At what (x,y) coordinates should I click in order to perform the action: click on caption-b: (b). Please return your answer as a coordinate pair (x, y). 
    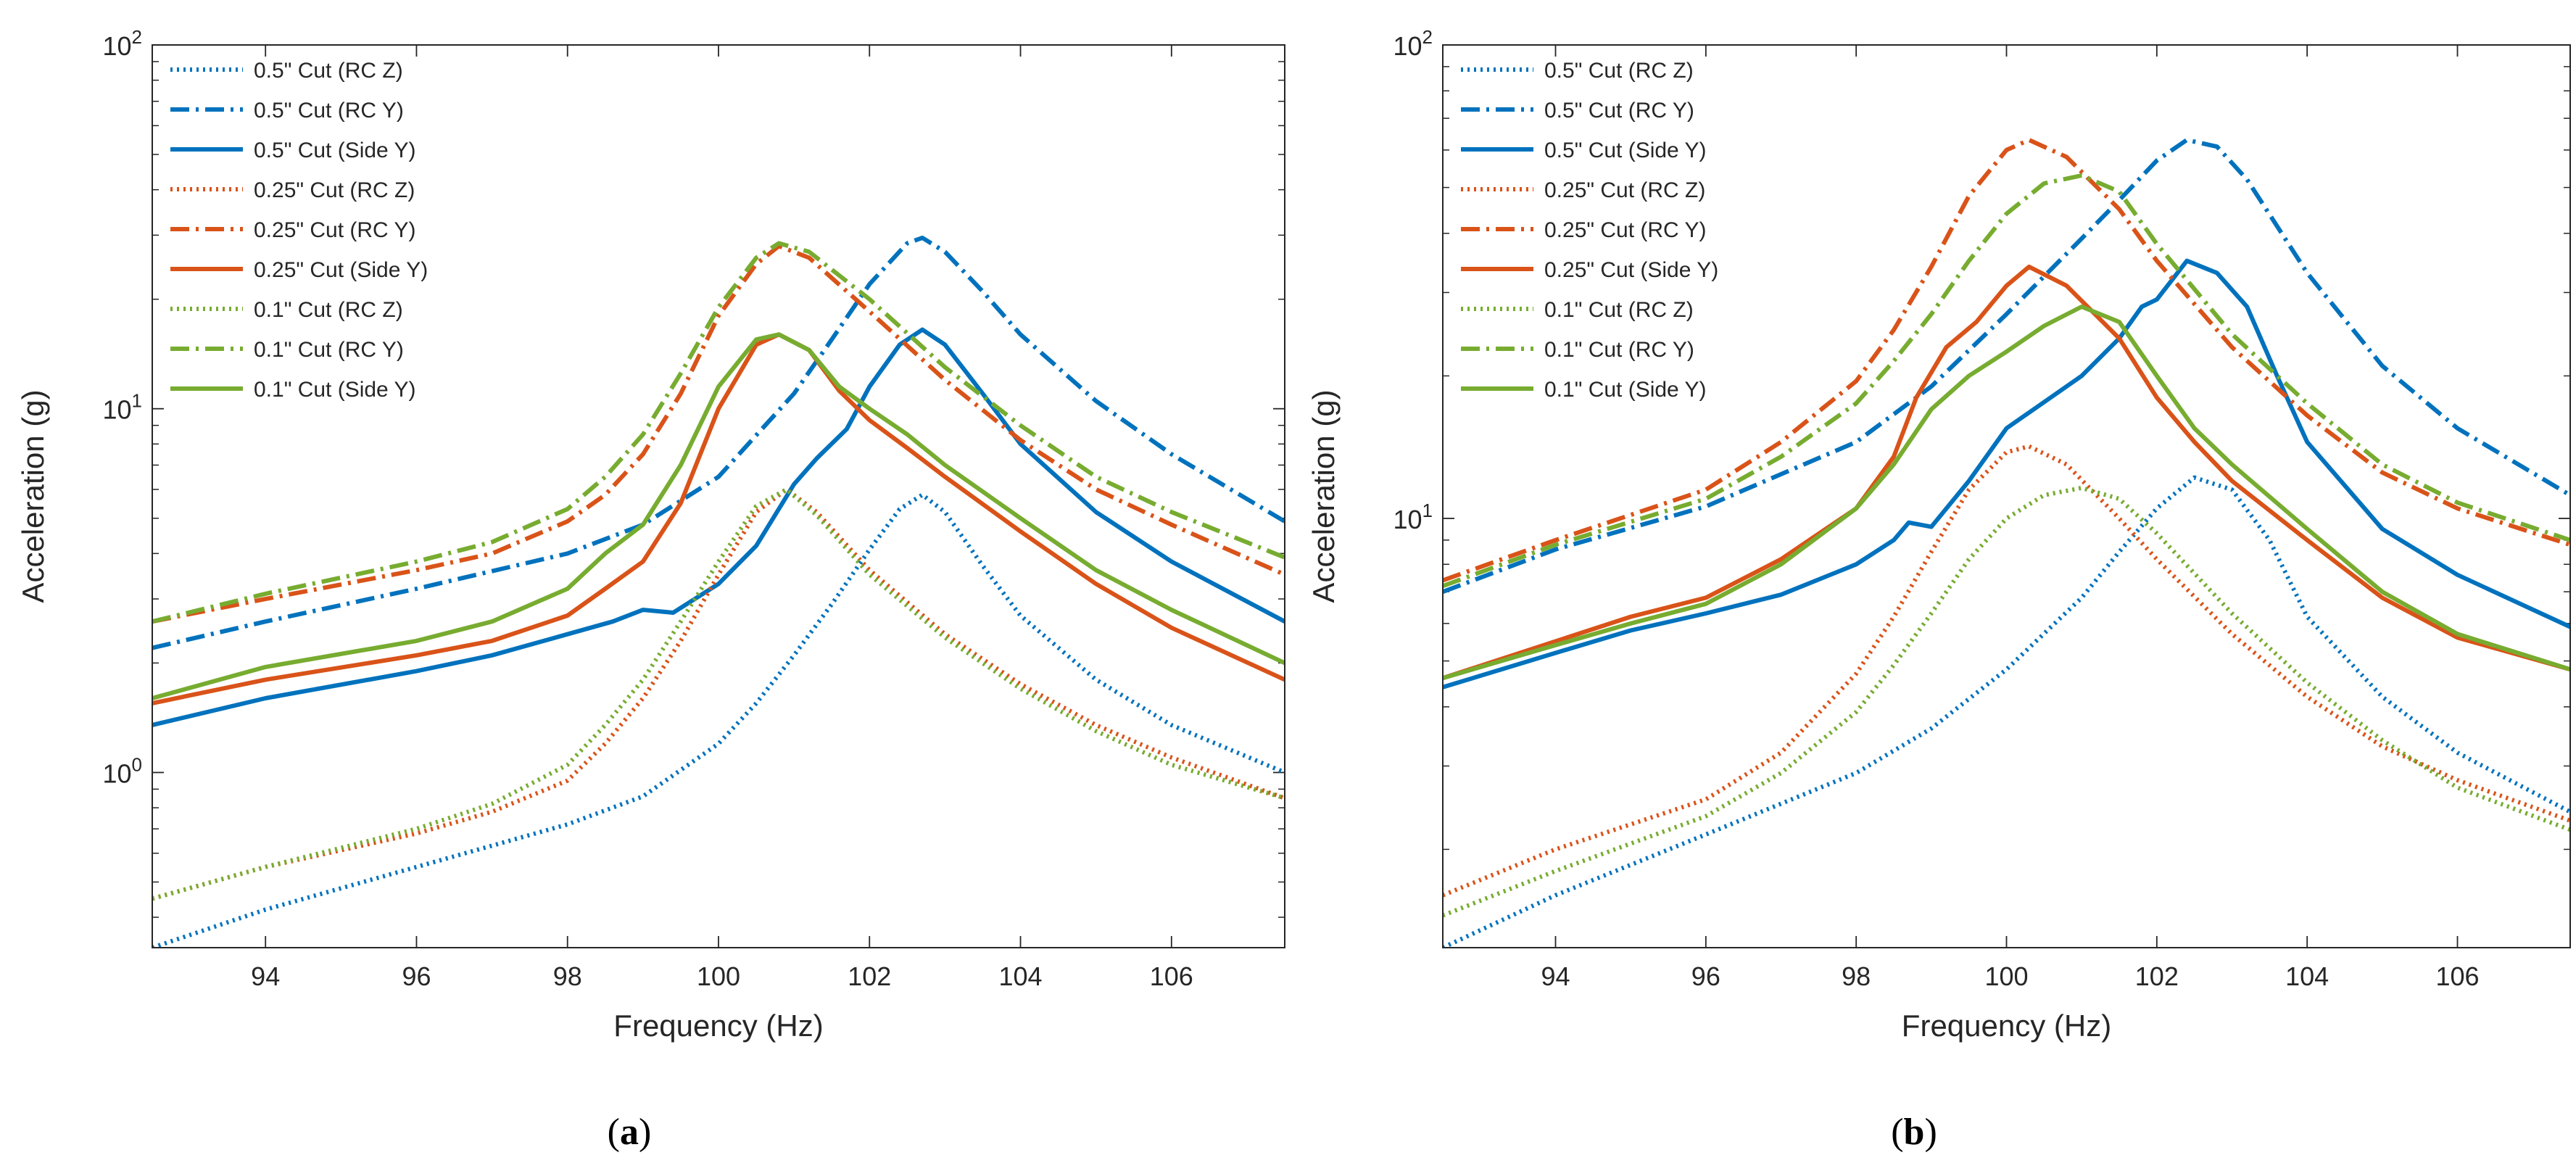
    Looking at the image, I should click on (1914, 1132).